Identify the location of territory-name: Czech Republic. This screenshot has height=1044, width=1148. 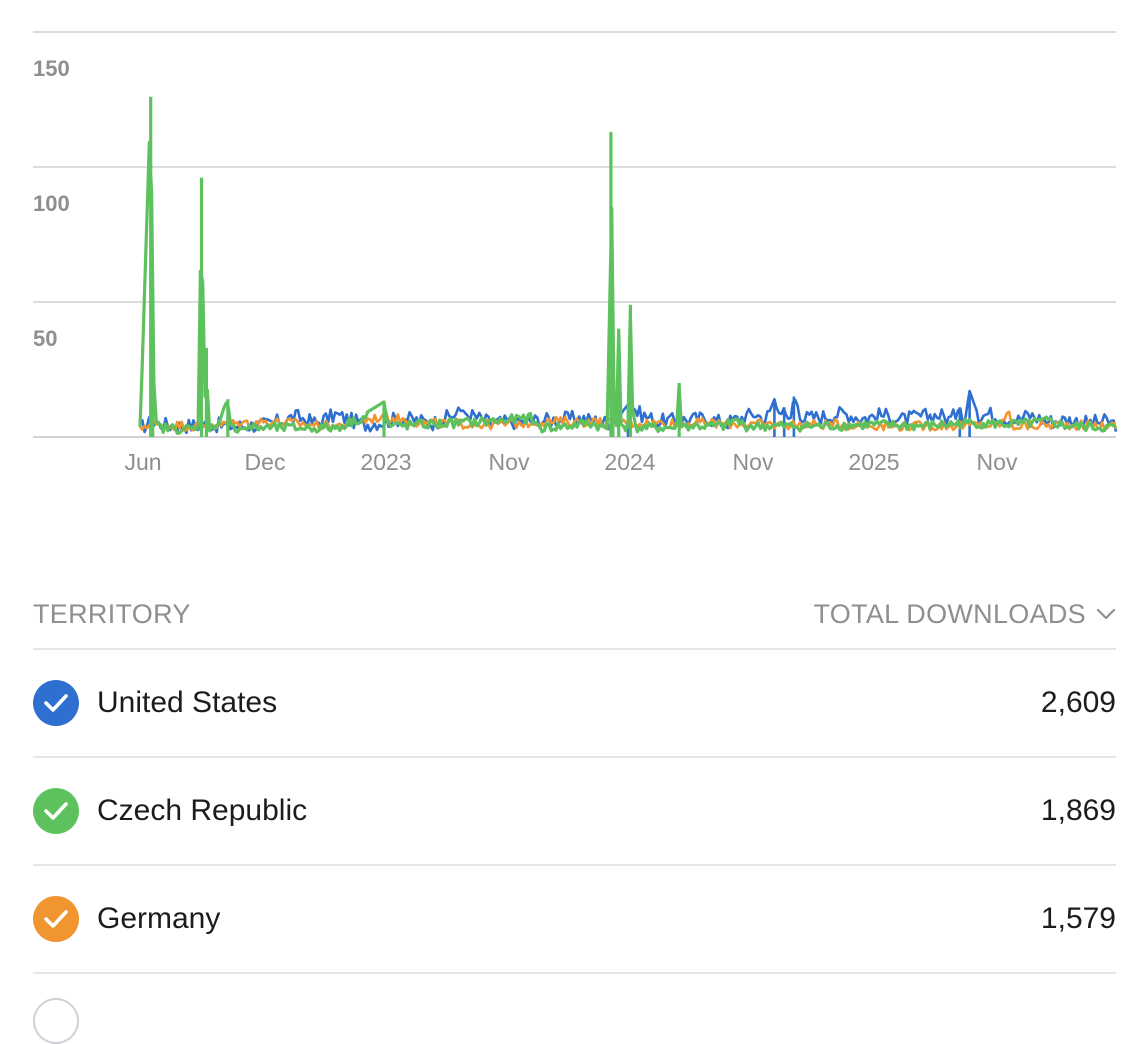
(202, 810).